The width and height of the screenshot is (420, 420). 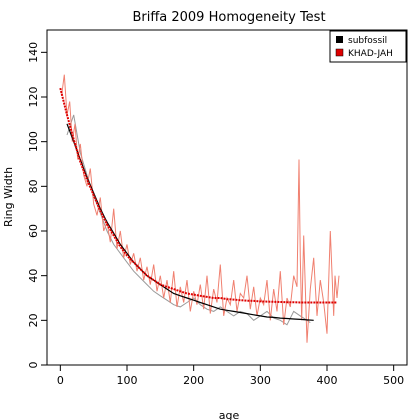 I want to click on x-tick-label: 100, so click(x=127, y=380).